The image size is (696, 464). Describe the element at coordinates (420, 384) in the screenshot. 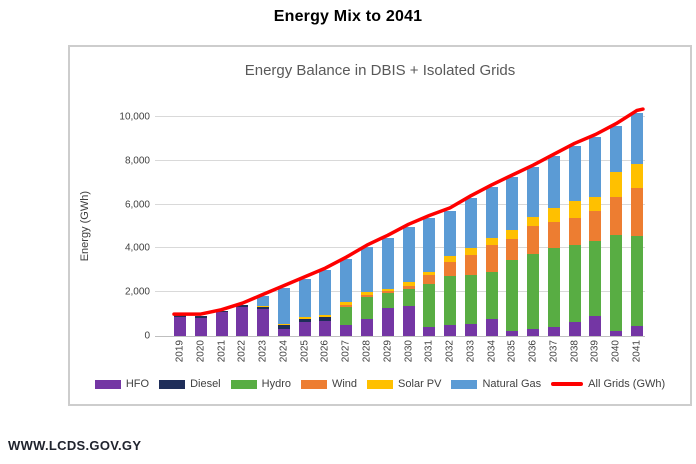

I see `legend-label: Solar PV` at that location.